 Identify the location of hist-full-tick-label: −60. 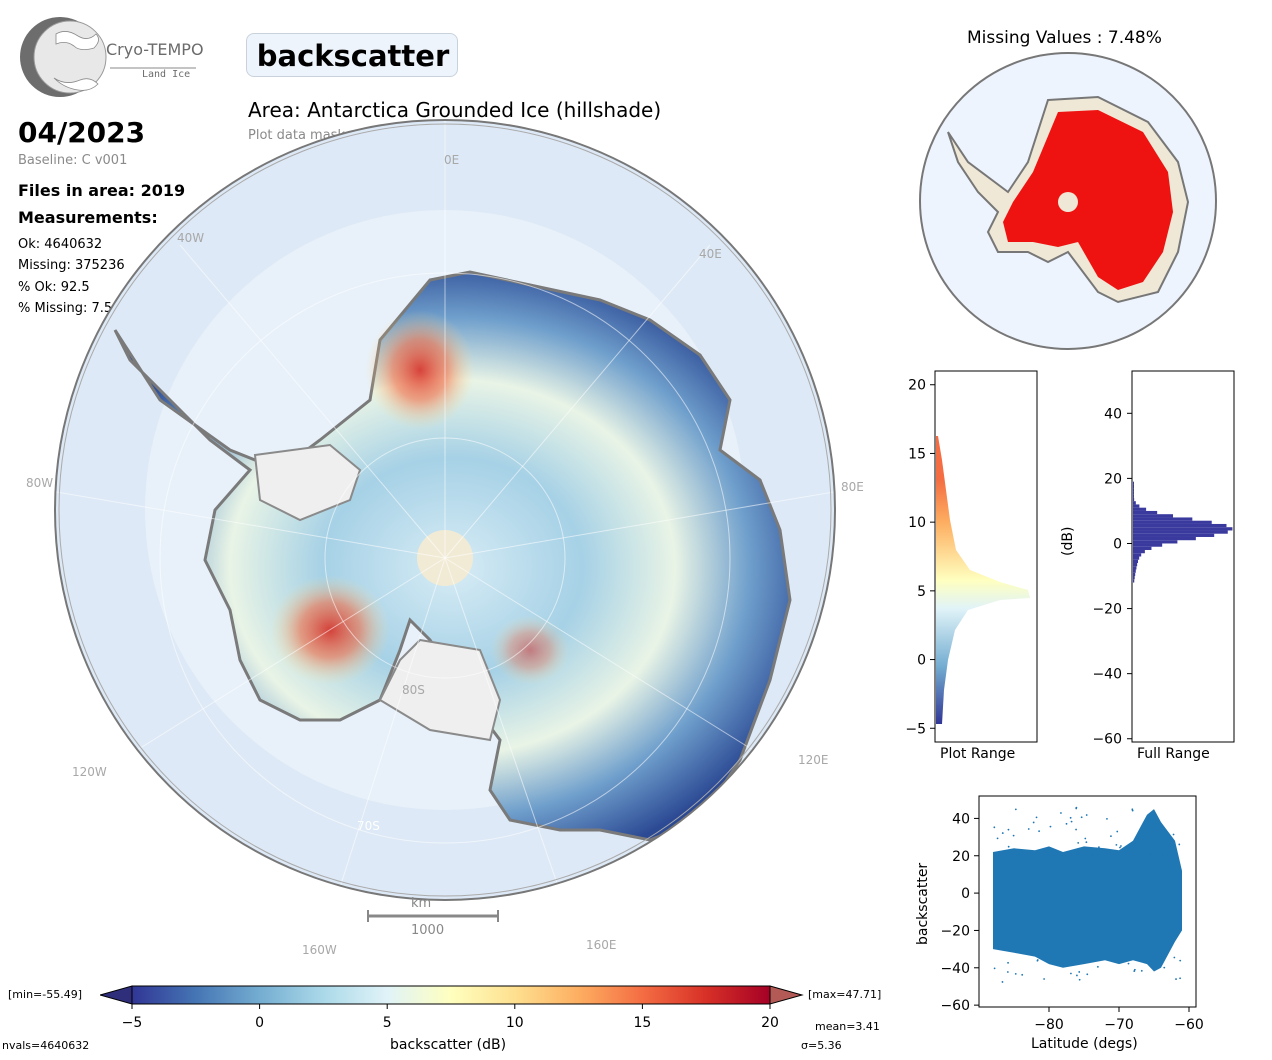
(1107, 740).